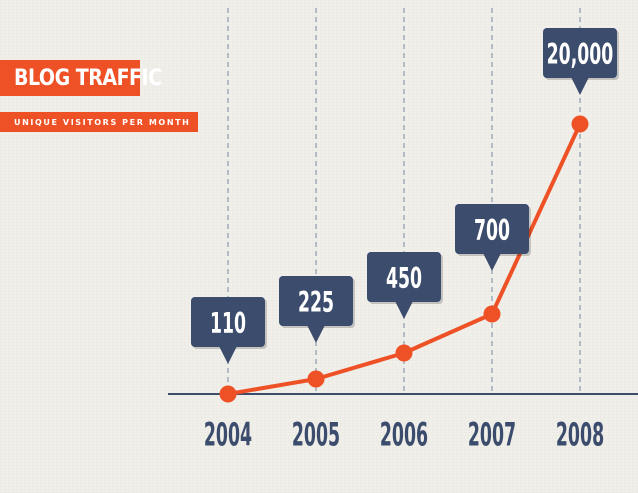 This screenshot has width=638, height=493. I want to click on tick-label-2004: 2004, so click(228, 435).